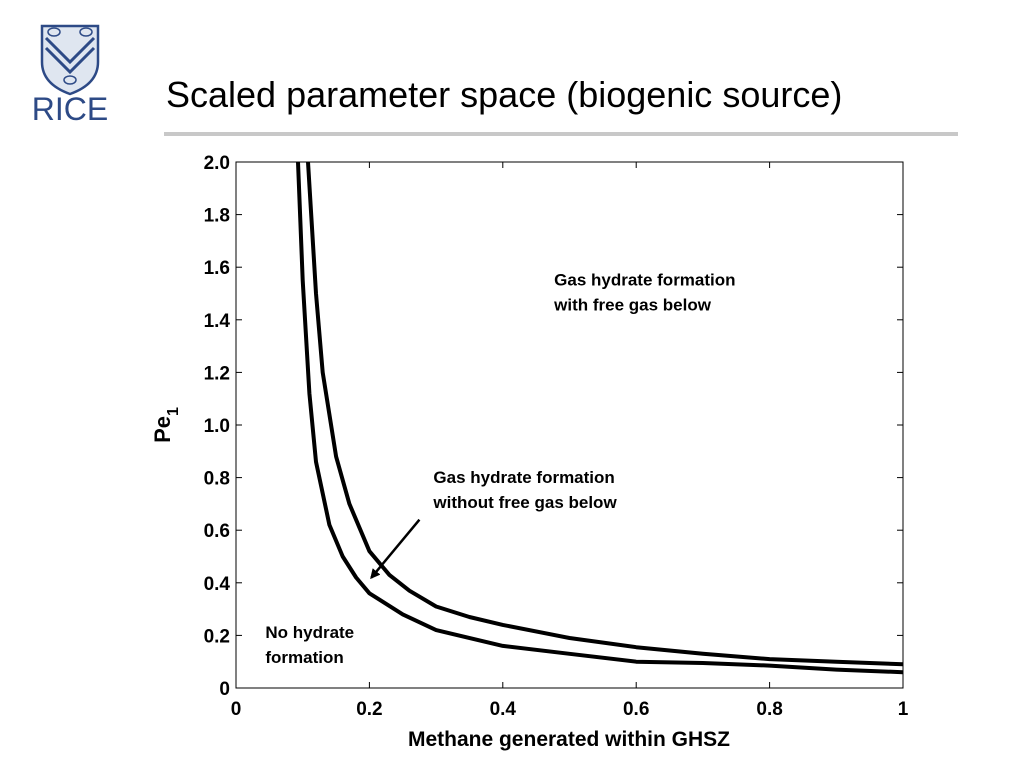  I want to click on annotation-text-1: Gas hydrate formation with free gas below, so click(644, 293).